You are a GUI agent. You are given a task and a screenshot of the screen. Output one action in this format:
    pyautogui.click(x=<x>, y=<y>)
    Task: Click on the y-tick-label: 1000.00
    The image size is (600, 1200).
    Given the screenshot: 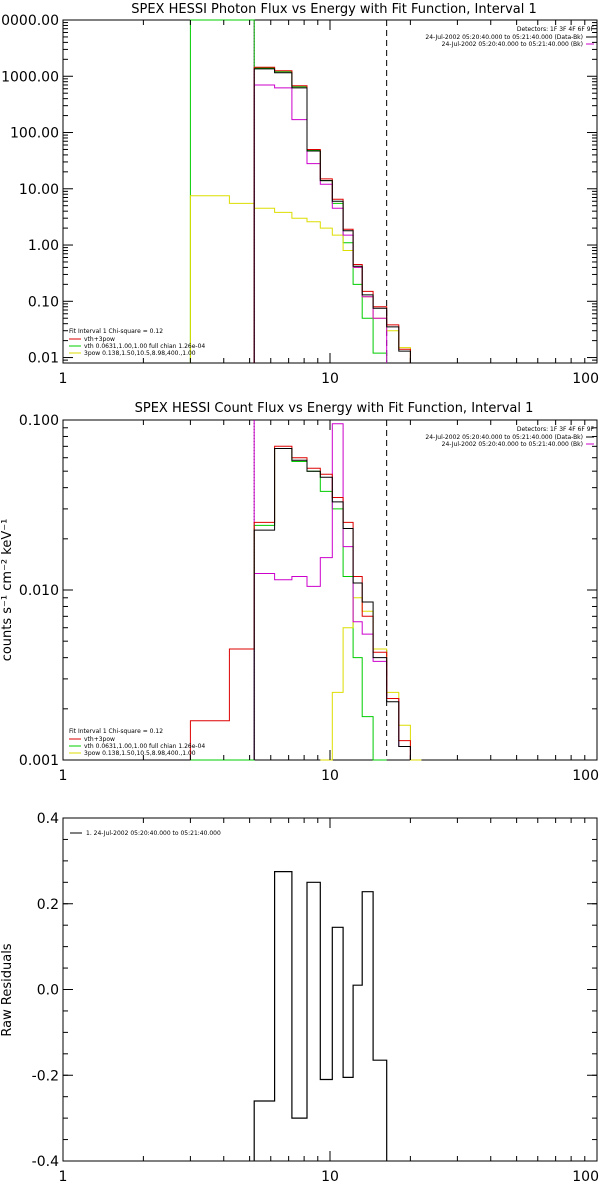 What is the action you would take?
    pyautogui.click(x=30, y=77)
    